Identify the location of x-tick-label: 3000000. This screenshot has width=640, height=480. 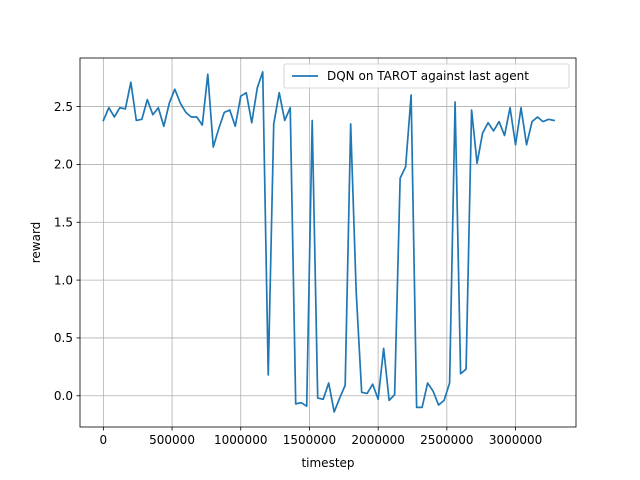
(515, 440).